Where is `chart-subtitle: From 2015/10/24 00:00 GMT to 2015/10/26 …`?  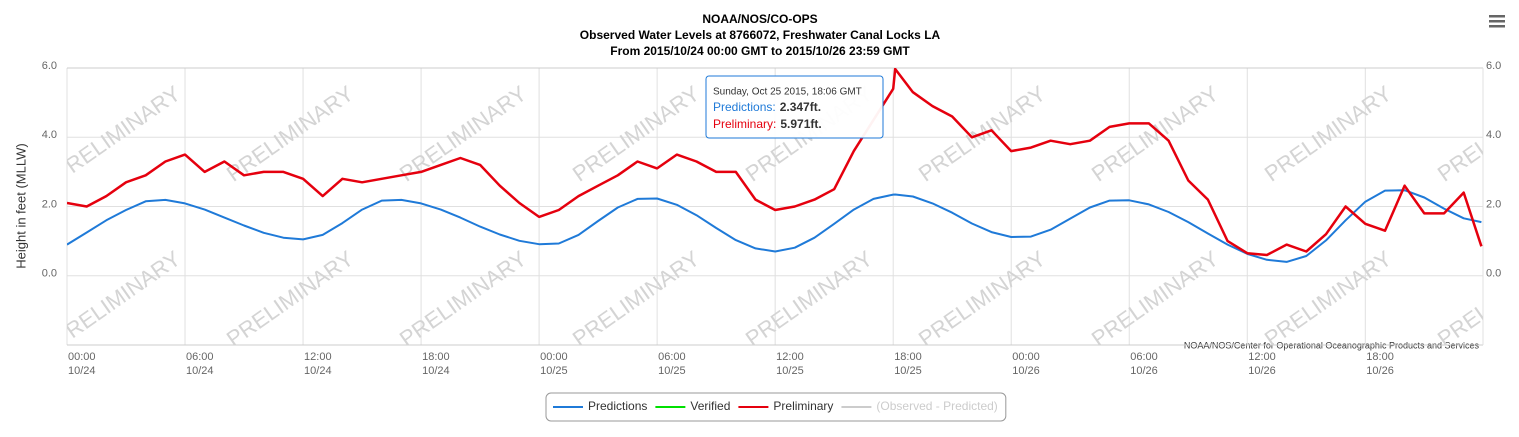 chart-subtitle: From 2015/10/24 00:00 GMT to 2015/10/26 … is located at coordinates (760, 51).